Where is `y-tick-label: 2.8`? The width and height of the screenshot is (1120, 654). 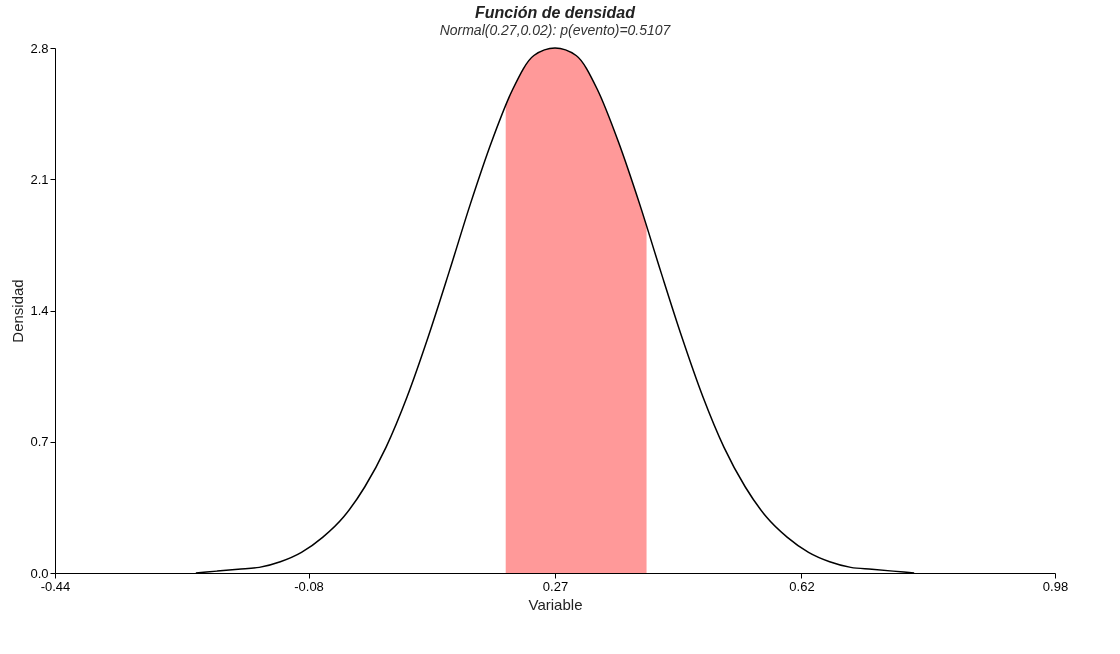
y-tick-label: 2.8 is located at coordinates (39, 48).